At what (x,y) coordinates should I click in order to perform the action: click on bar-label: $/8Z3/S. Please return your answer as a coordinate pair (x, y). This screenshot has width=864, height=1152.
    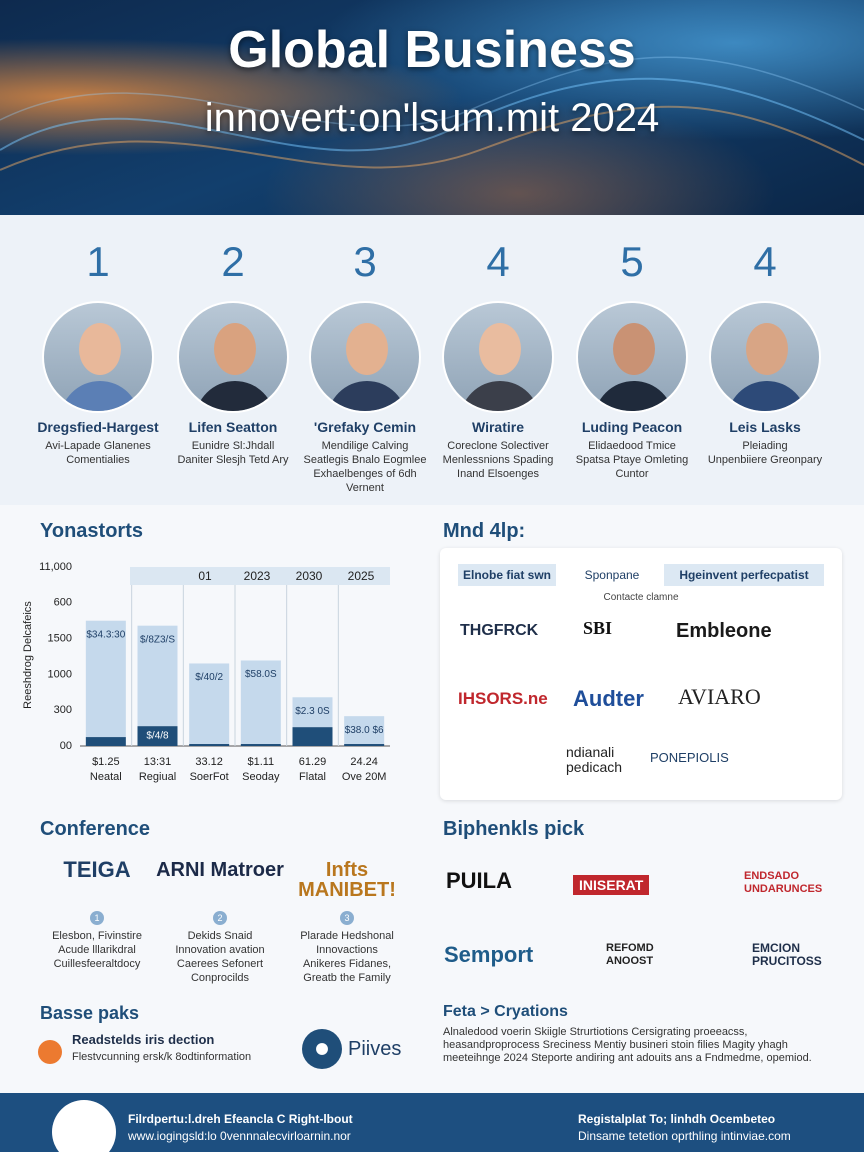
    Looking at the image, I should click on (157, 639).